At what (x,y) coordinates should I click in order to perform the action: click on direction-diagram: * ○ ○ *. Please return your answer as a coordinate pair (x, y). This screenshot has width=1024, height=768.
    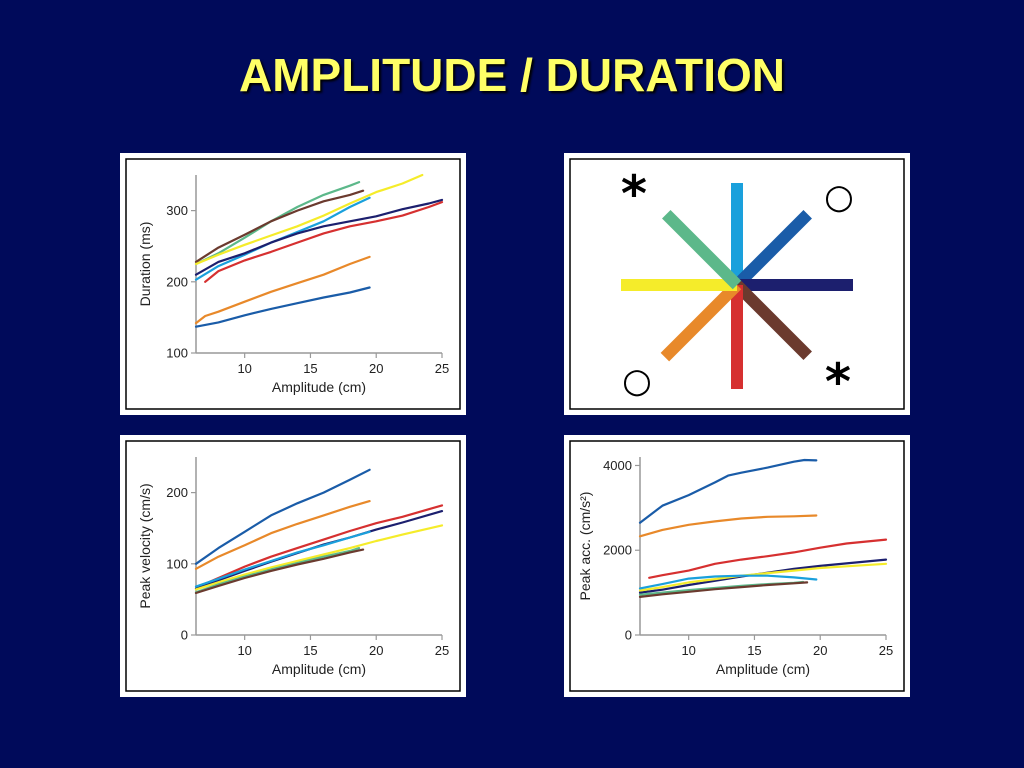
    Looking at the image, I should click on (737, 284).